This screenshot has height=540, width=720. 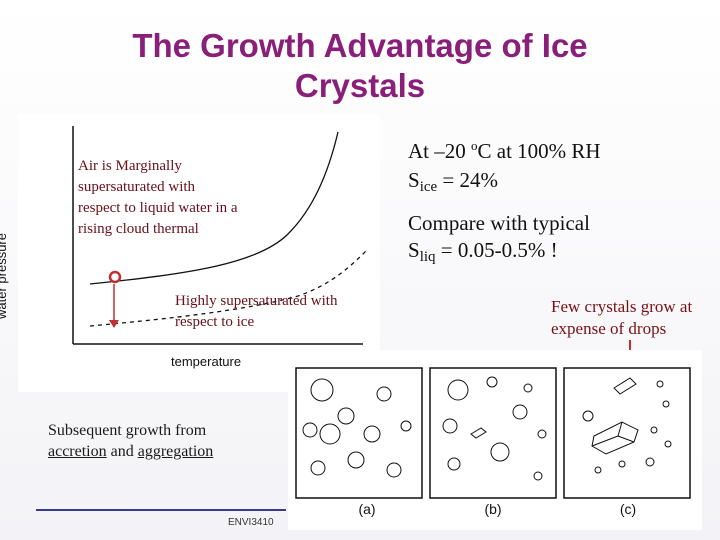 I want to click on and-word: and, so click(x=122, y=451).